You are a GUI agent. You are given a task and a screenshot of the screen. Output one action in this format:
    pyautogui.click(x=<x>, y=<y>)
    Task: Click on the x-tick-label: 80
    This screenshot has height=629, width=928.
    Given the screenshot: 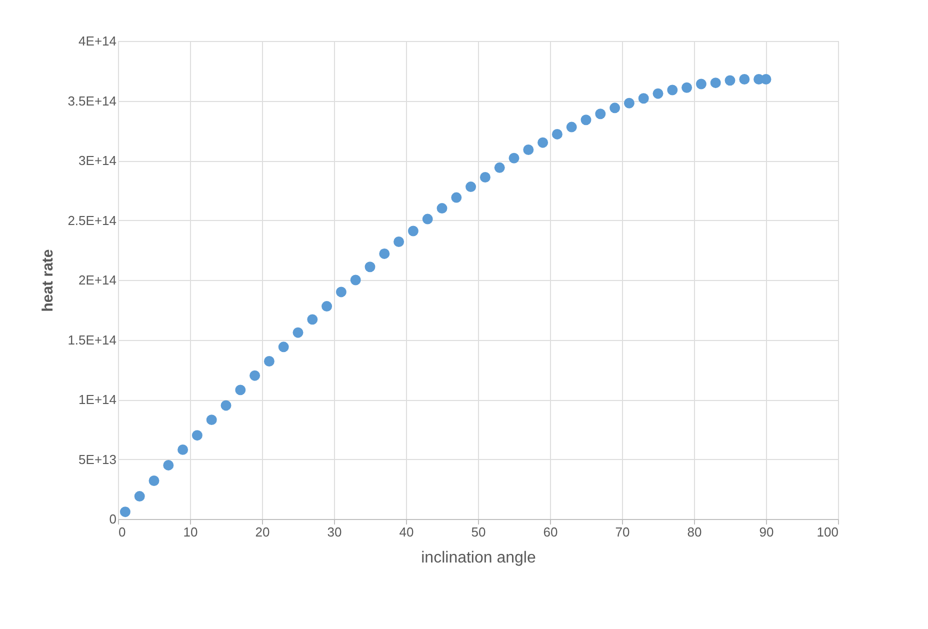 What is the action you would take?
    pyautogui.click(x=694, y=532)
    